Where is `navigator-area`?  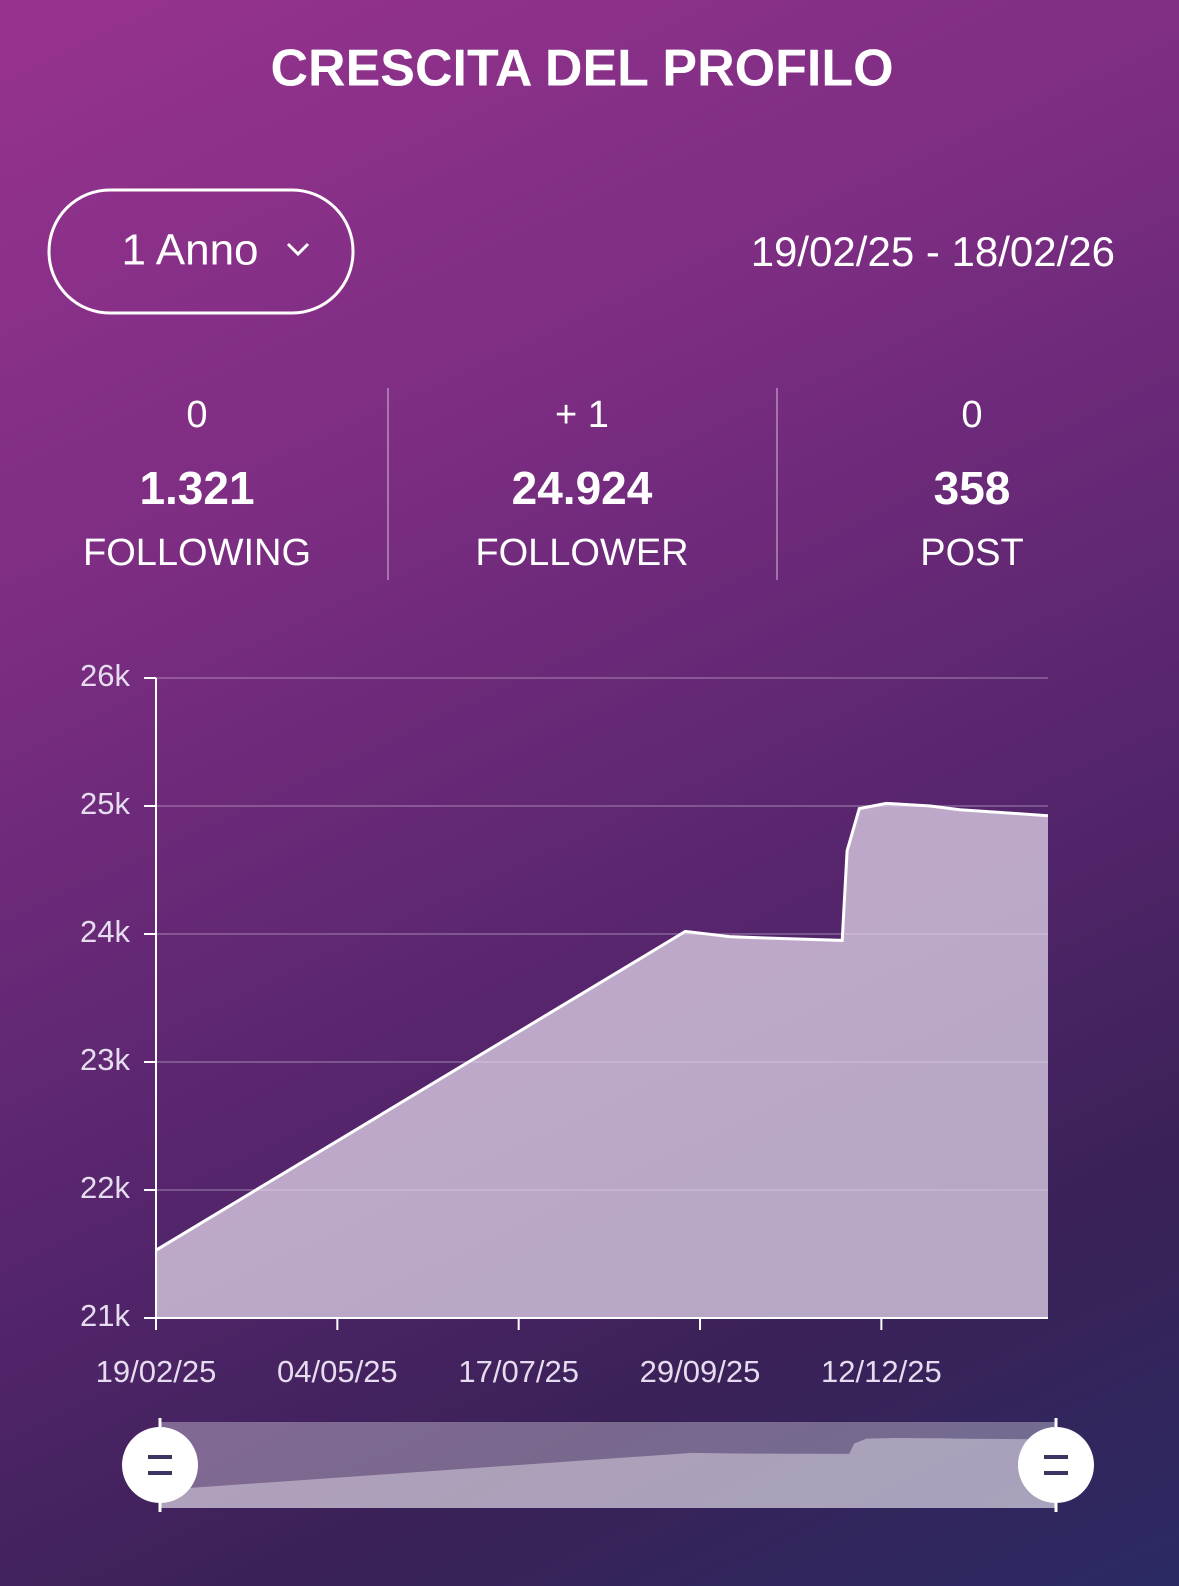 navigator-area is located at coordinates (608, 1473).